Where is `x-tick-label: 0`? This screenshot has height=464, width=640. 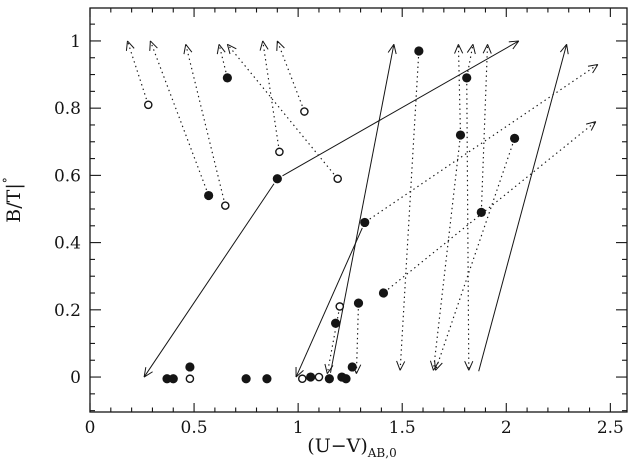
x-tick-label: 0 is located at coordinates (90, 428).